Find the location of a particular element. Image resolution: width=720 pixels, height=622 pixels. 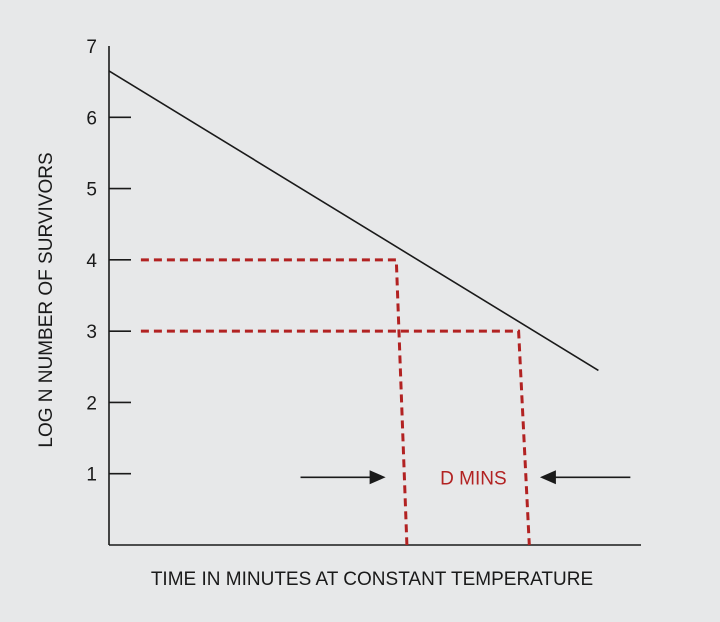

y-tick-label-2: 2 is located at coordinates (91, 403).